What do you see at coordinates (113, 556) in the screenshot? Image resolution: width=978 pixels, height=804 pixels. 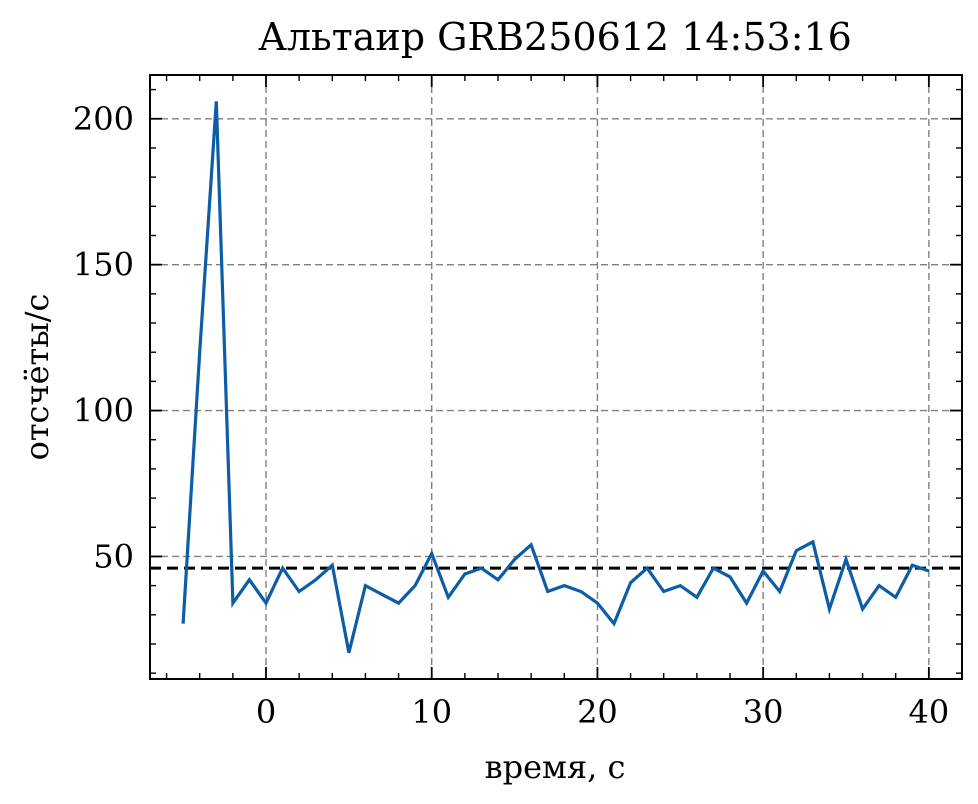 I see `y-tick-label: 50` at bounding box center [113, 556].